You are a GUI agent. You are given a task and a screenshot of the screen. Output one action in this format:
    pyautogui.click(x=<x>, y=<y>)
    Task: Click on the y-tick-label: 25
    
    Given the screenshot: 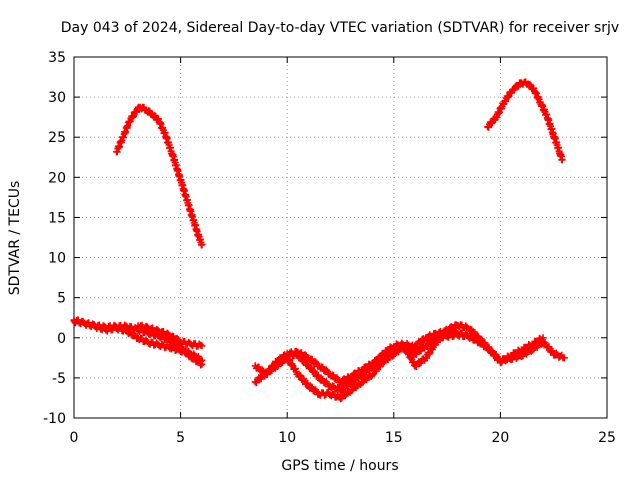 What is the action you would take?
    pyautogui.click(x=57, y=138)
    